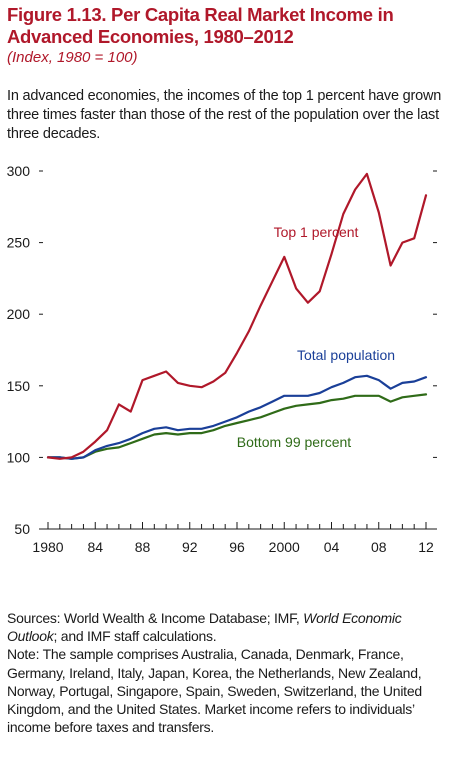 Image resolution: width=450 pixels, height=757 pixels. I want to click on y-tick-label: 200, so click(19, 314).